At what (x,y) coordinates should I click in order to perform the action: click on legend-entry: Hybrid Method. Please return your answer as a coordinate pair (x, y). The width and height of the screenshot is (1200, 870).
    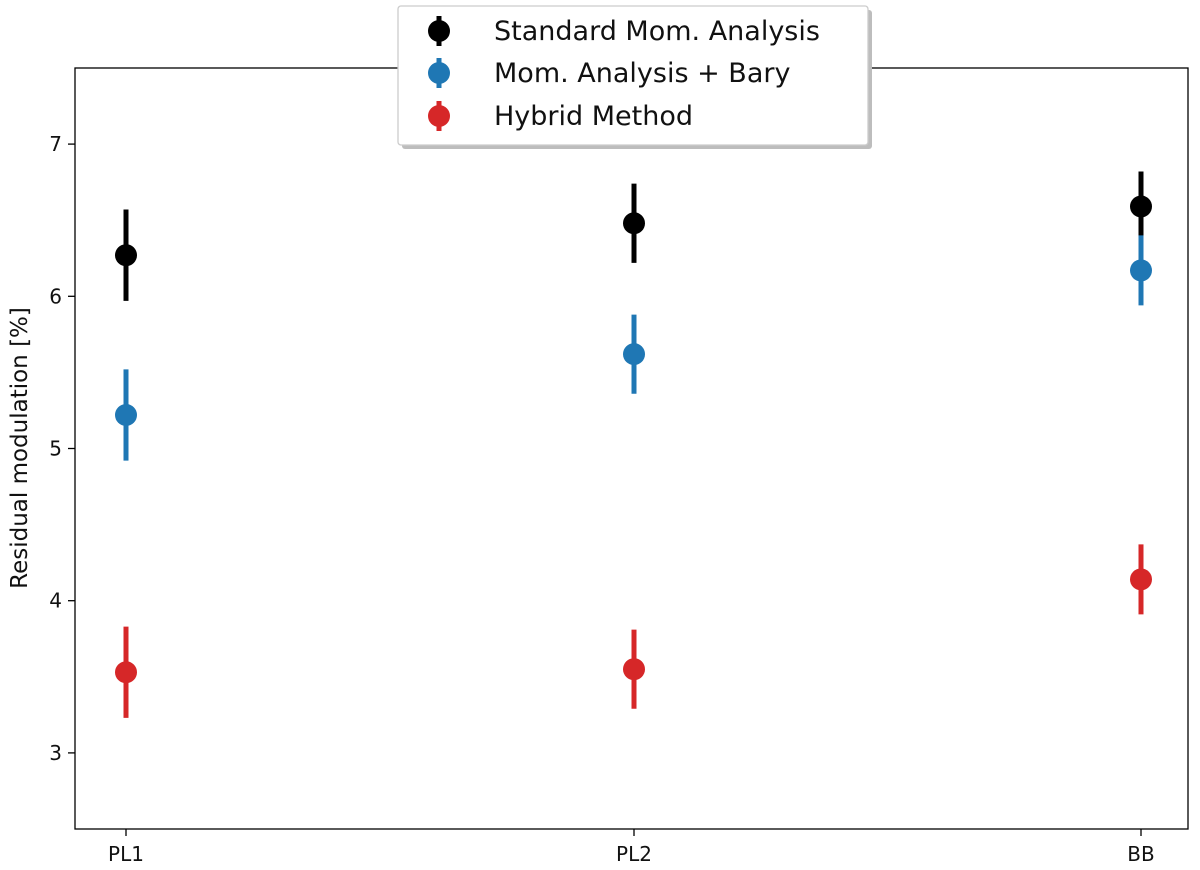
    Looking at the image, I should click on (560, 116).